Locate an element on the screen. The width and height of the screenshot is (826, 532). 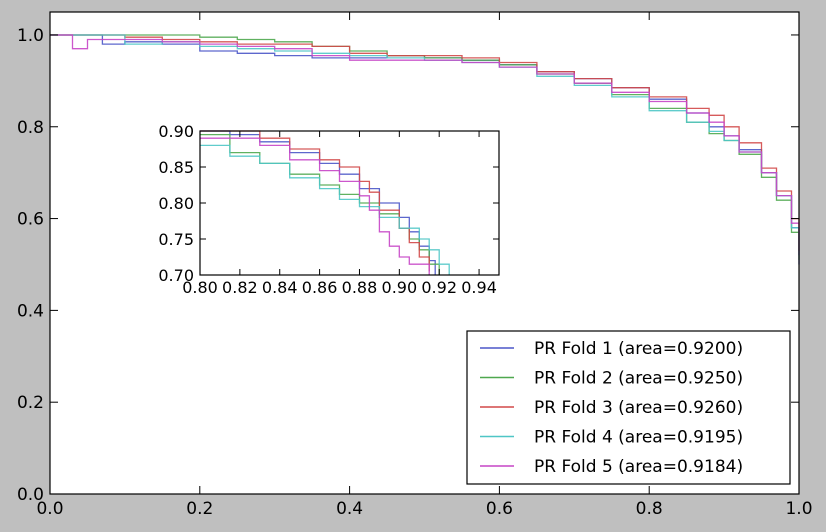
inset-x-tick-label: 0.88 is located at coordinates (360, 287).